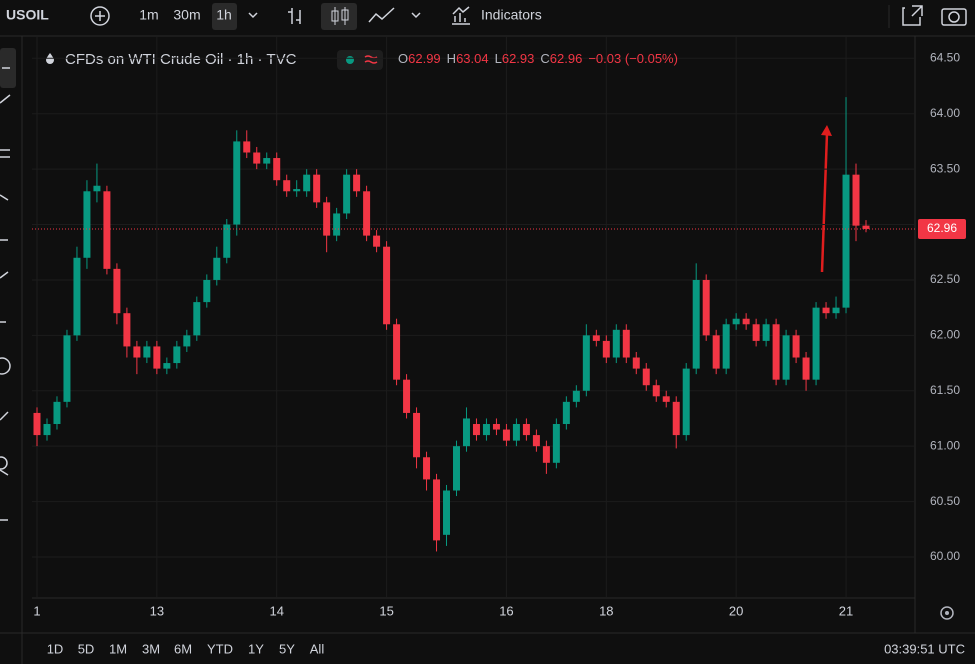  I want to click on fullscreen-icon, so click(912, 15).